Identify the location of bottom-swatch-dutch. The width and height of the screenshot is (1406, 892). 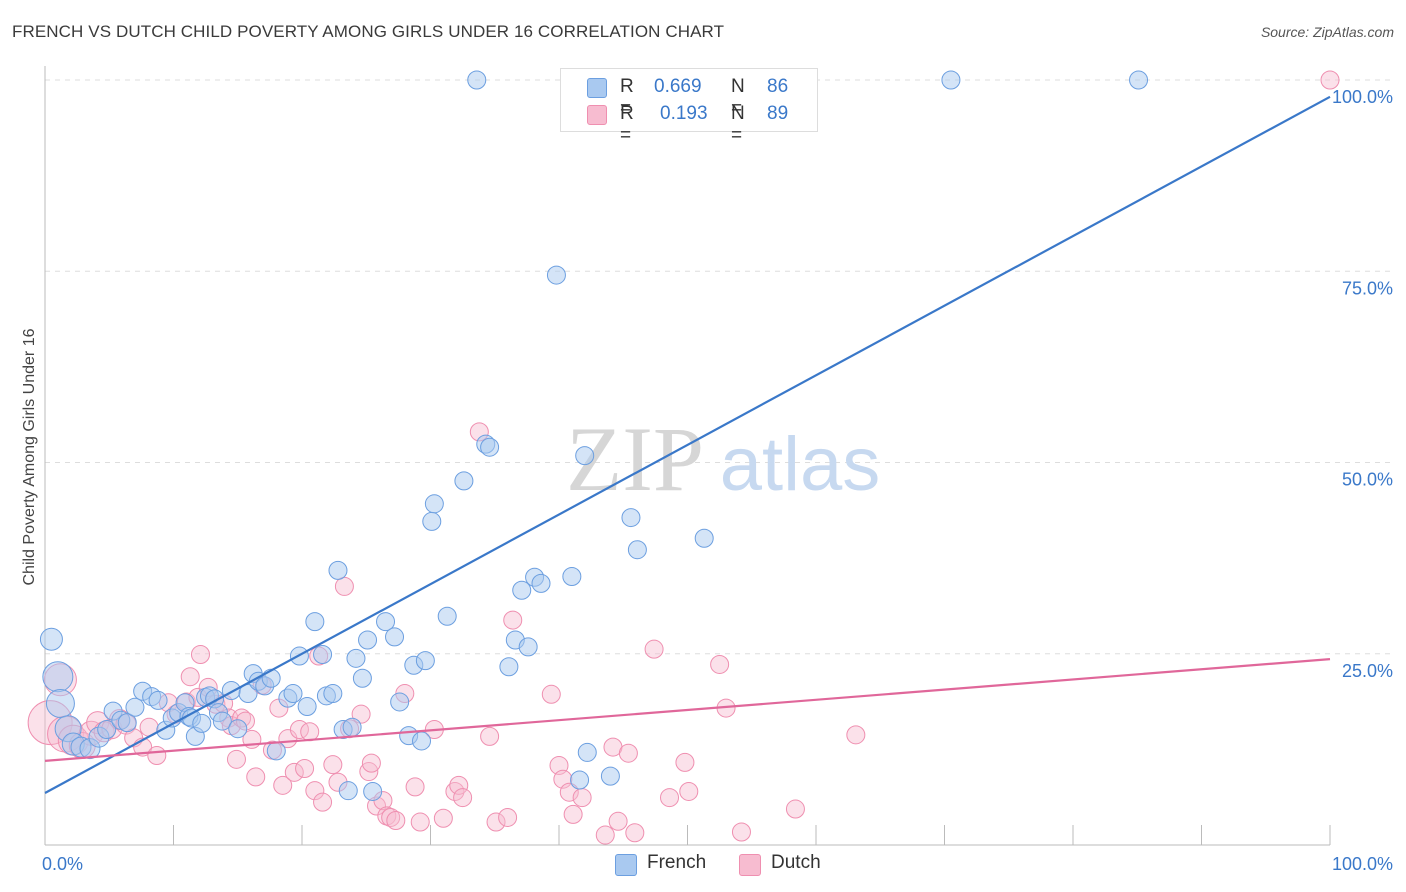
(750, 865).